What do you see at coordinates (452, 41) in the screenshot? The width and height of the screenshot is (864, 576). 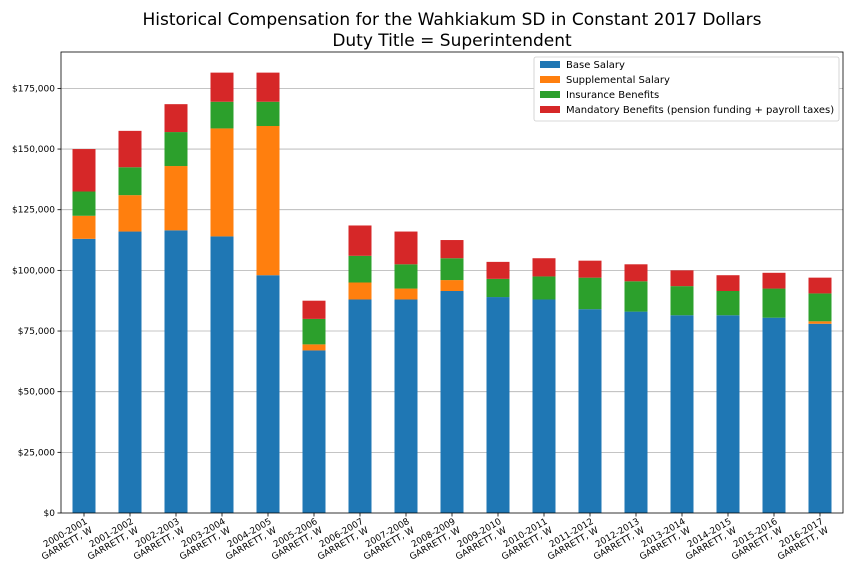 I see `chart-subtitle: Duty Title = Superintendent` at bounding box center [452, 41].